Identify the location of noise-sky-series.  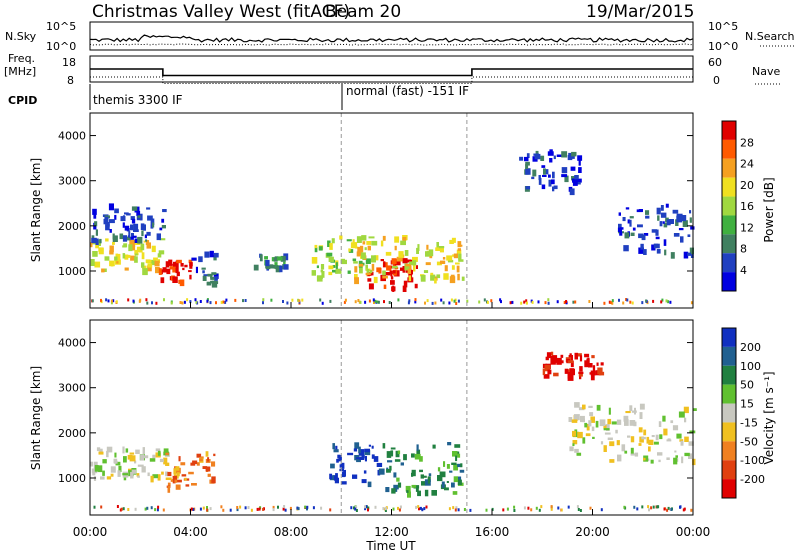
(391, 38).